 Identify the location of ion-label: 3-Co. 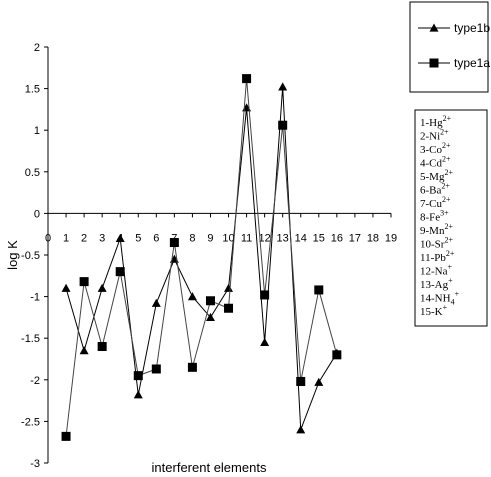
(431, 150).